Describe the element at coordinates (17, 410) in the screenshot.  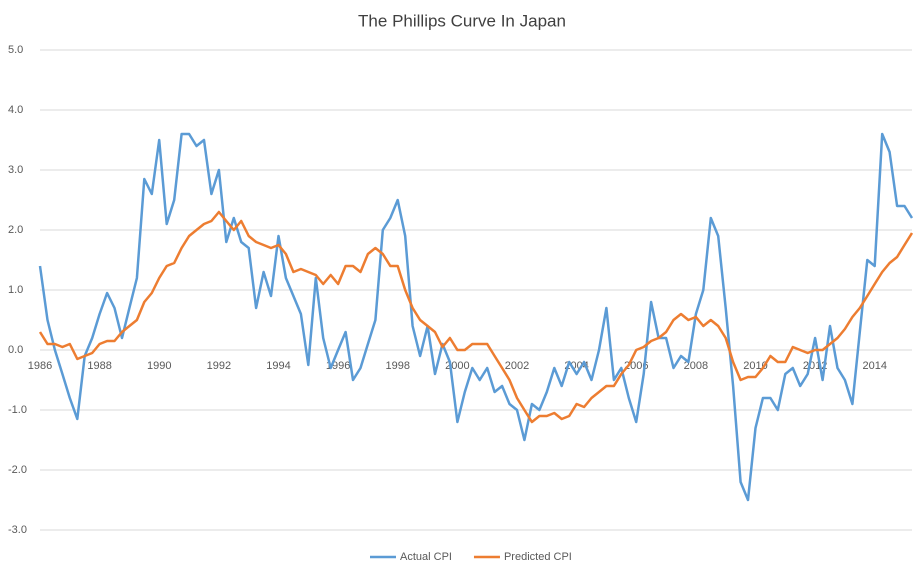
I see `y-tick-label: -1.0` at that location.